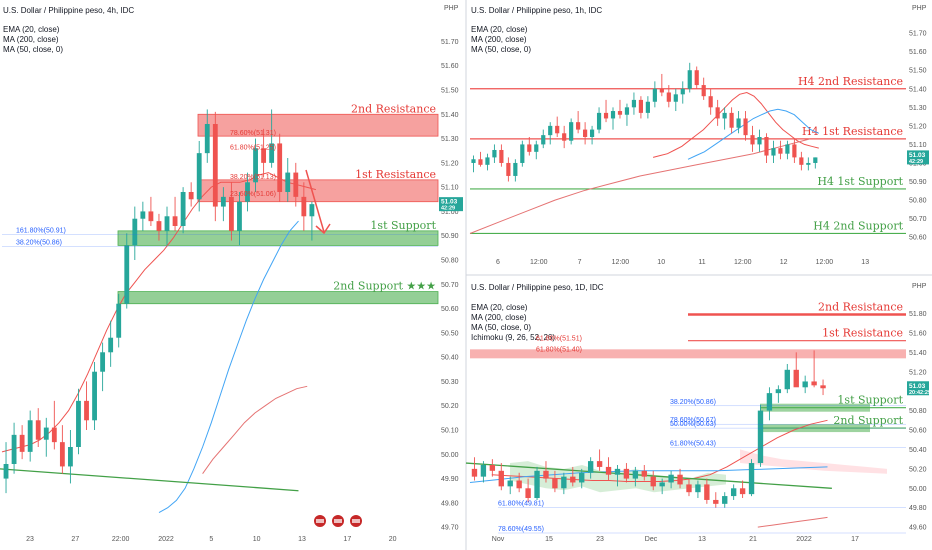 The width and height of the screenshot is (932, 550). Describe the element at coordinates (918, 71) in the screenshot. I see `y-tick-label: 51.50` at that location.